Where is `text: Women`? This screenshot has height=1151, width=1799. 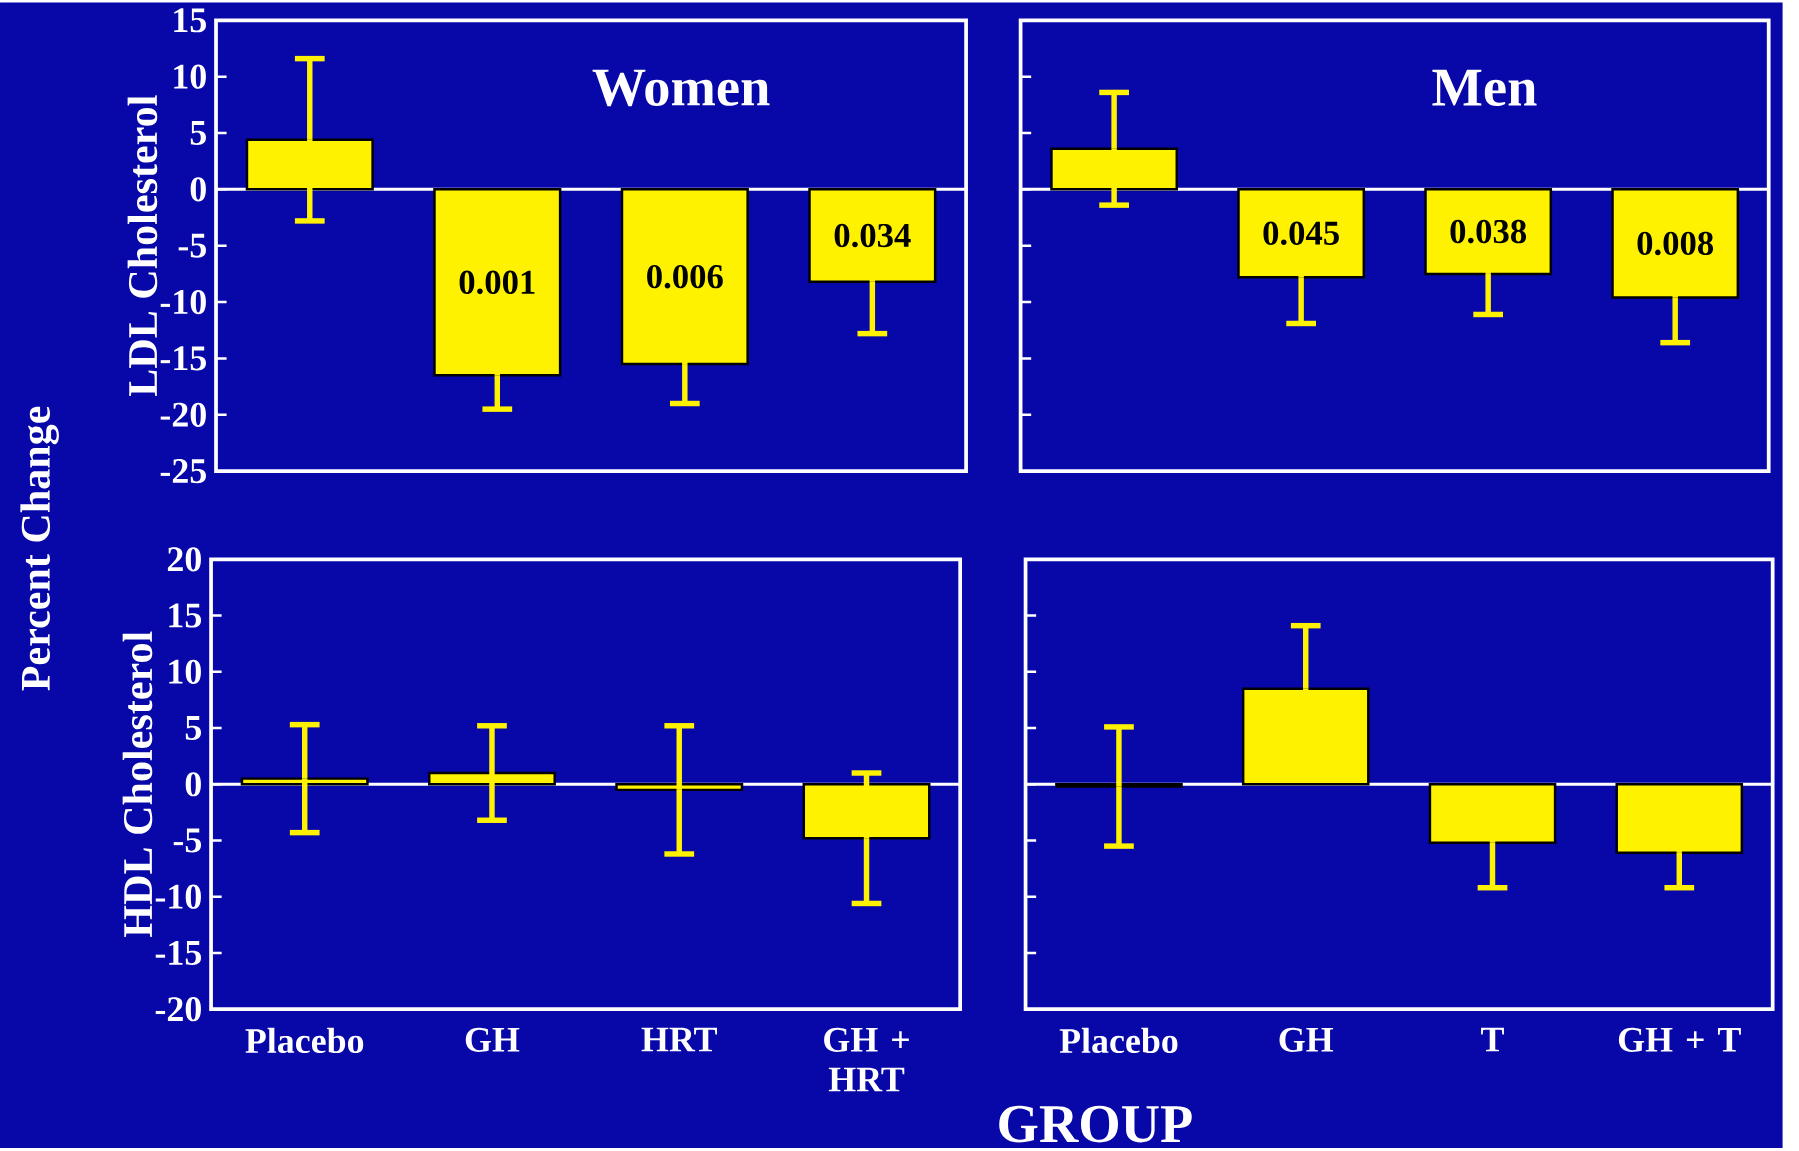 text: Women is located at coordinates (681, 88).